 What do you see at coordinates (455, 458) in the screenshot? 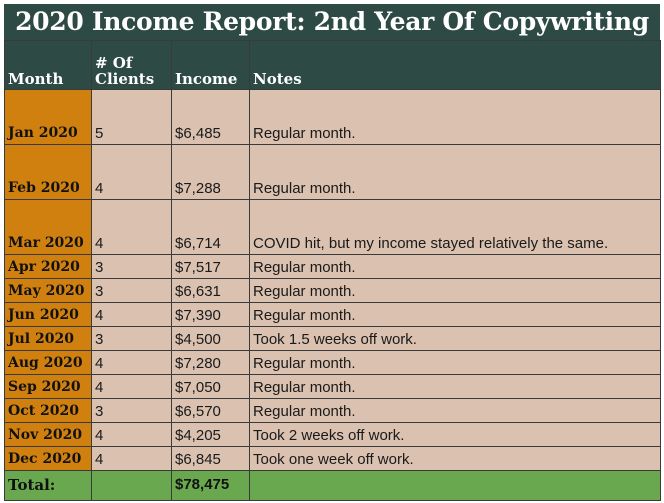
I see `notes-cell: Took one week off work.` at bounding box center [455, 458].